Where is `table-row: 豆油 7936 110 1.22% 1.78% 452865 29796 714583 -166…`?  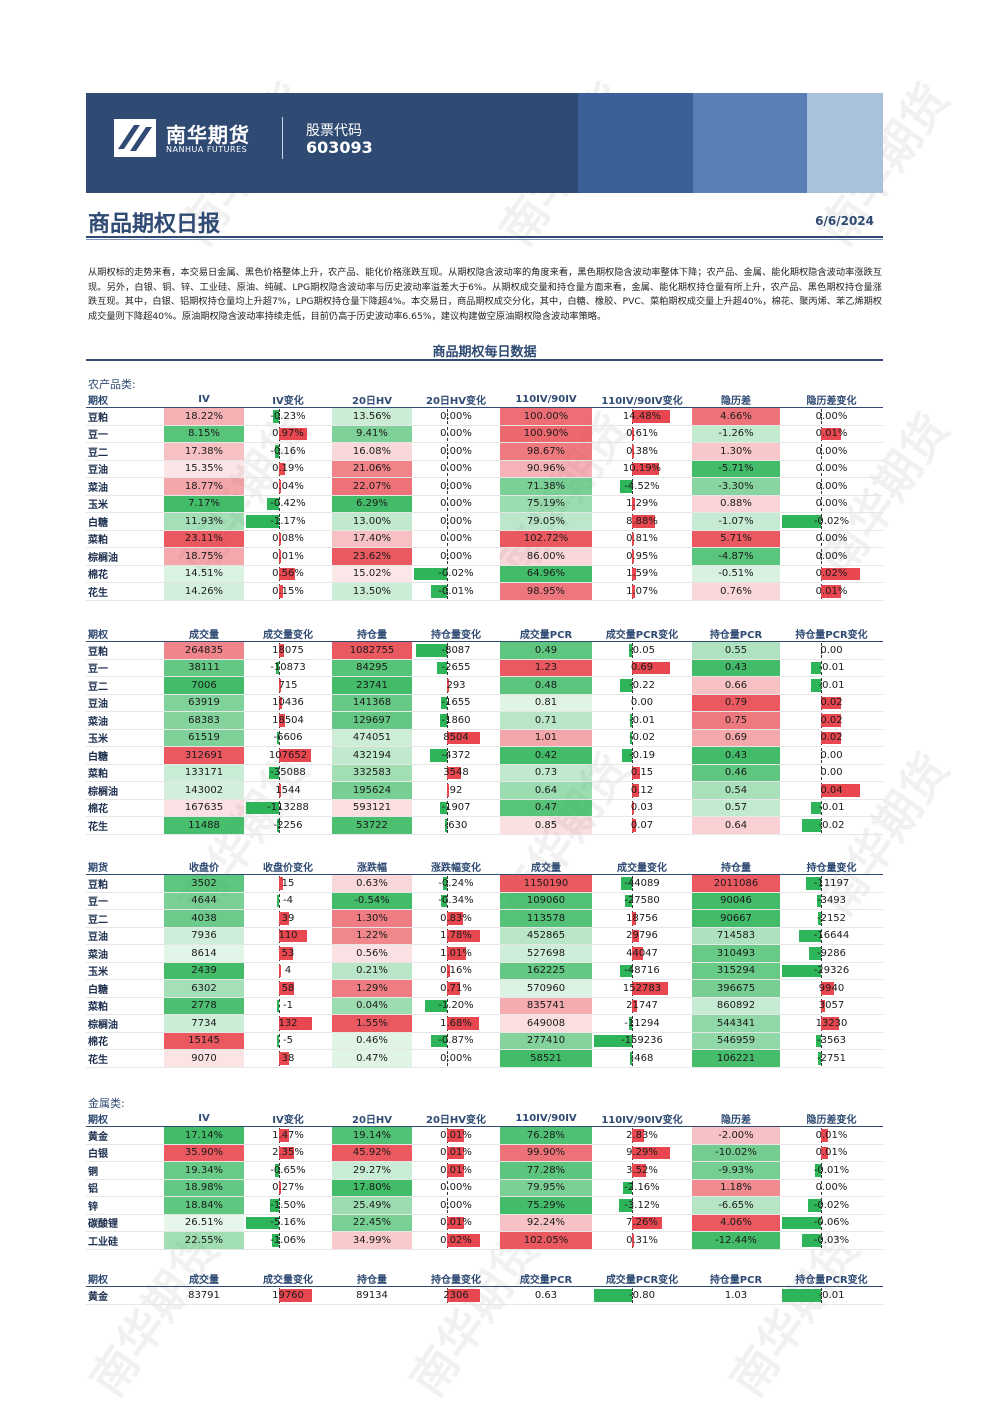 table-row: 豆油 7936 110 1.22% 1.78% 452865 29796 714583 -166… is located at coordinates (484, 936).